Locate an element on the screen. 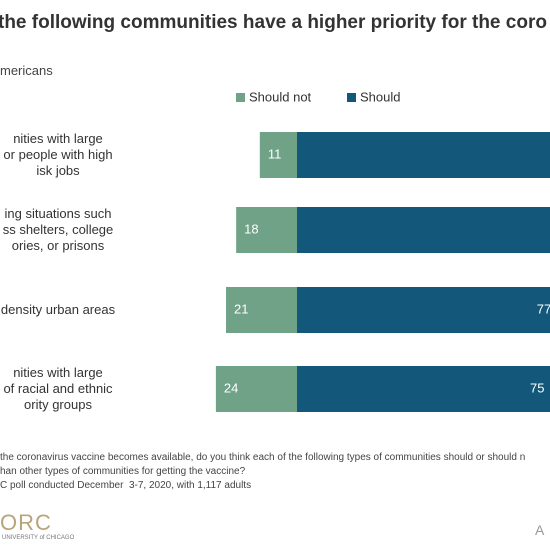  legend-label: Should not is located at coordinates (280, 96).